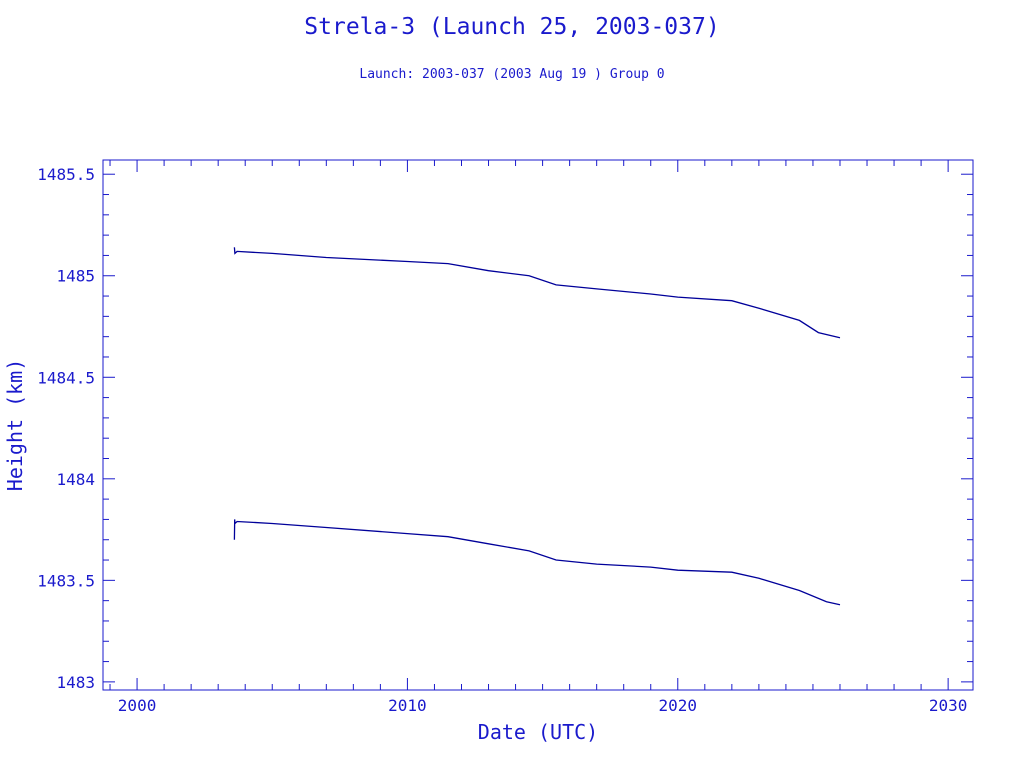  Describe the element at coordinates (407, 705) in the screenshot. I see `x-tick-label: 2010` at that location.